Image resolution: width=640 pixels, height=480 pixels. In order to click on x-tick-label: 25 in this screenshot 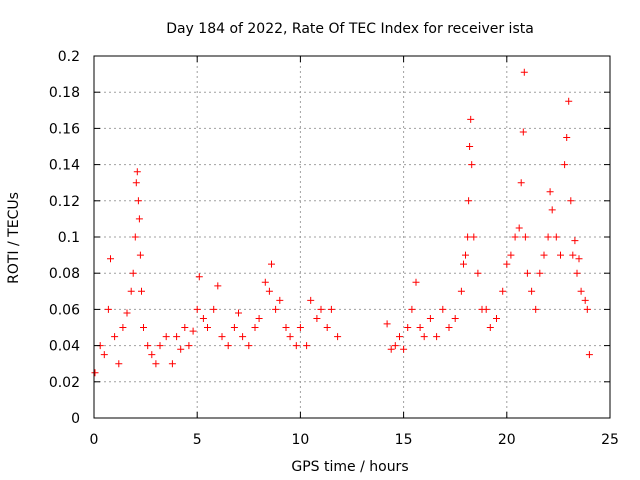, I will do `click(610, 440)`.